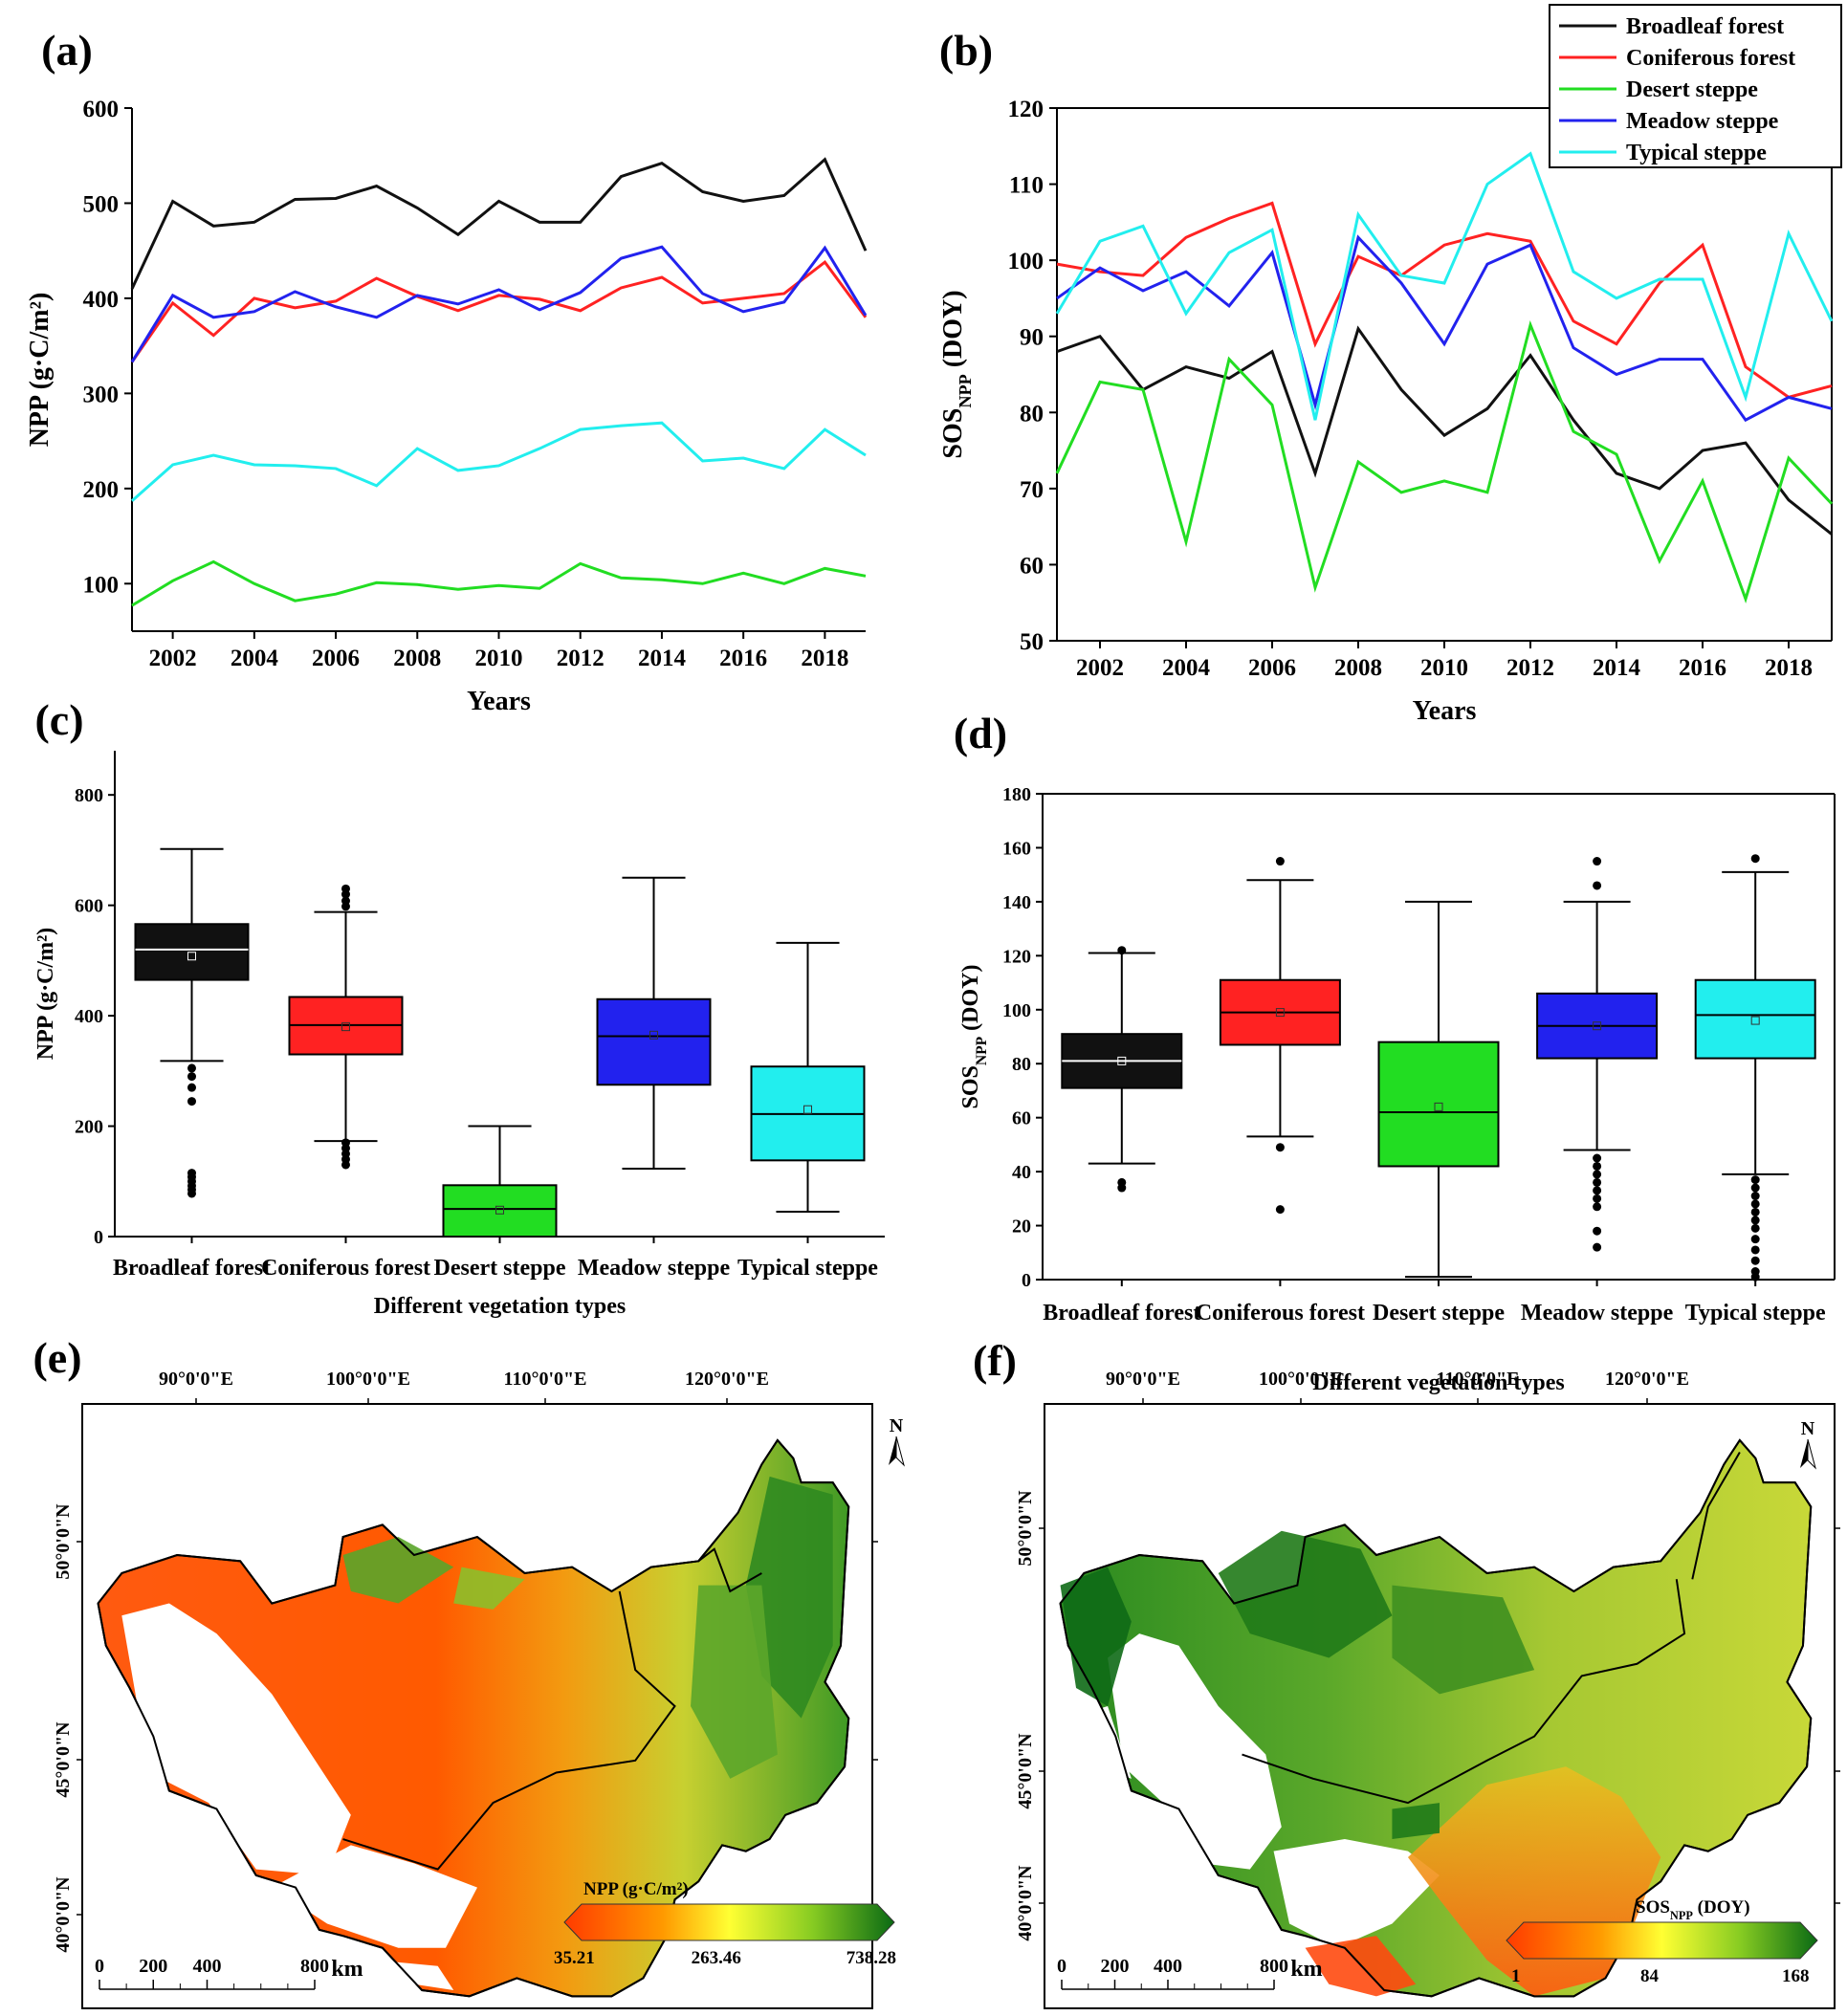 This screenshot has width=1847, height=2016. What do you see at coordinates (966, 50) in the screenshot?
I see `panel-label: (b)` at bounding box center [966, 50].